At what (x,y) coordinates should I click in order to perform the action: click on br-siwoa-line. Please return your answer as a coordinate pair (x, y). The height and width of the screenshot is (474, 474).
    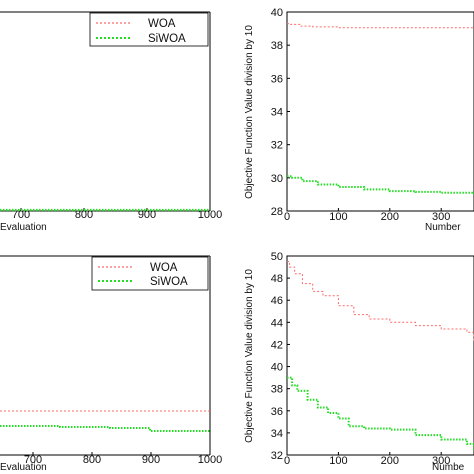
    Looking at the image, I should click on (380, 414).